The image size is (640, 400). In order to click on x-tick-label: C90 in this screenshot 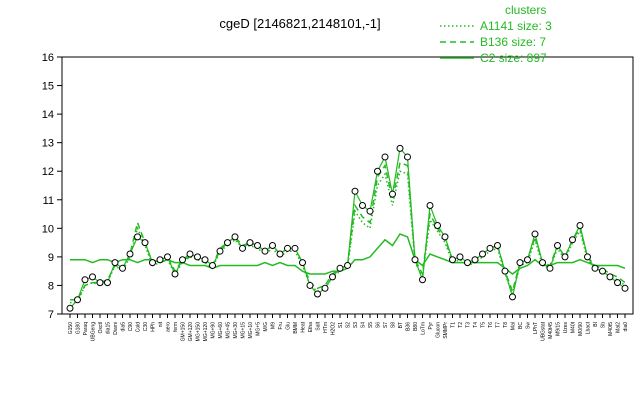, I will do `click(131, 326)`.